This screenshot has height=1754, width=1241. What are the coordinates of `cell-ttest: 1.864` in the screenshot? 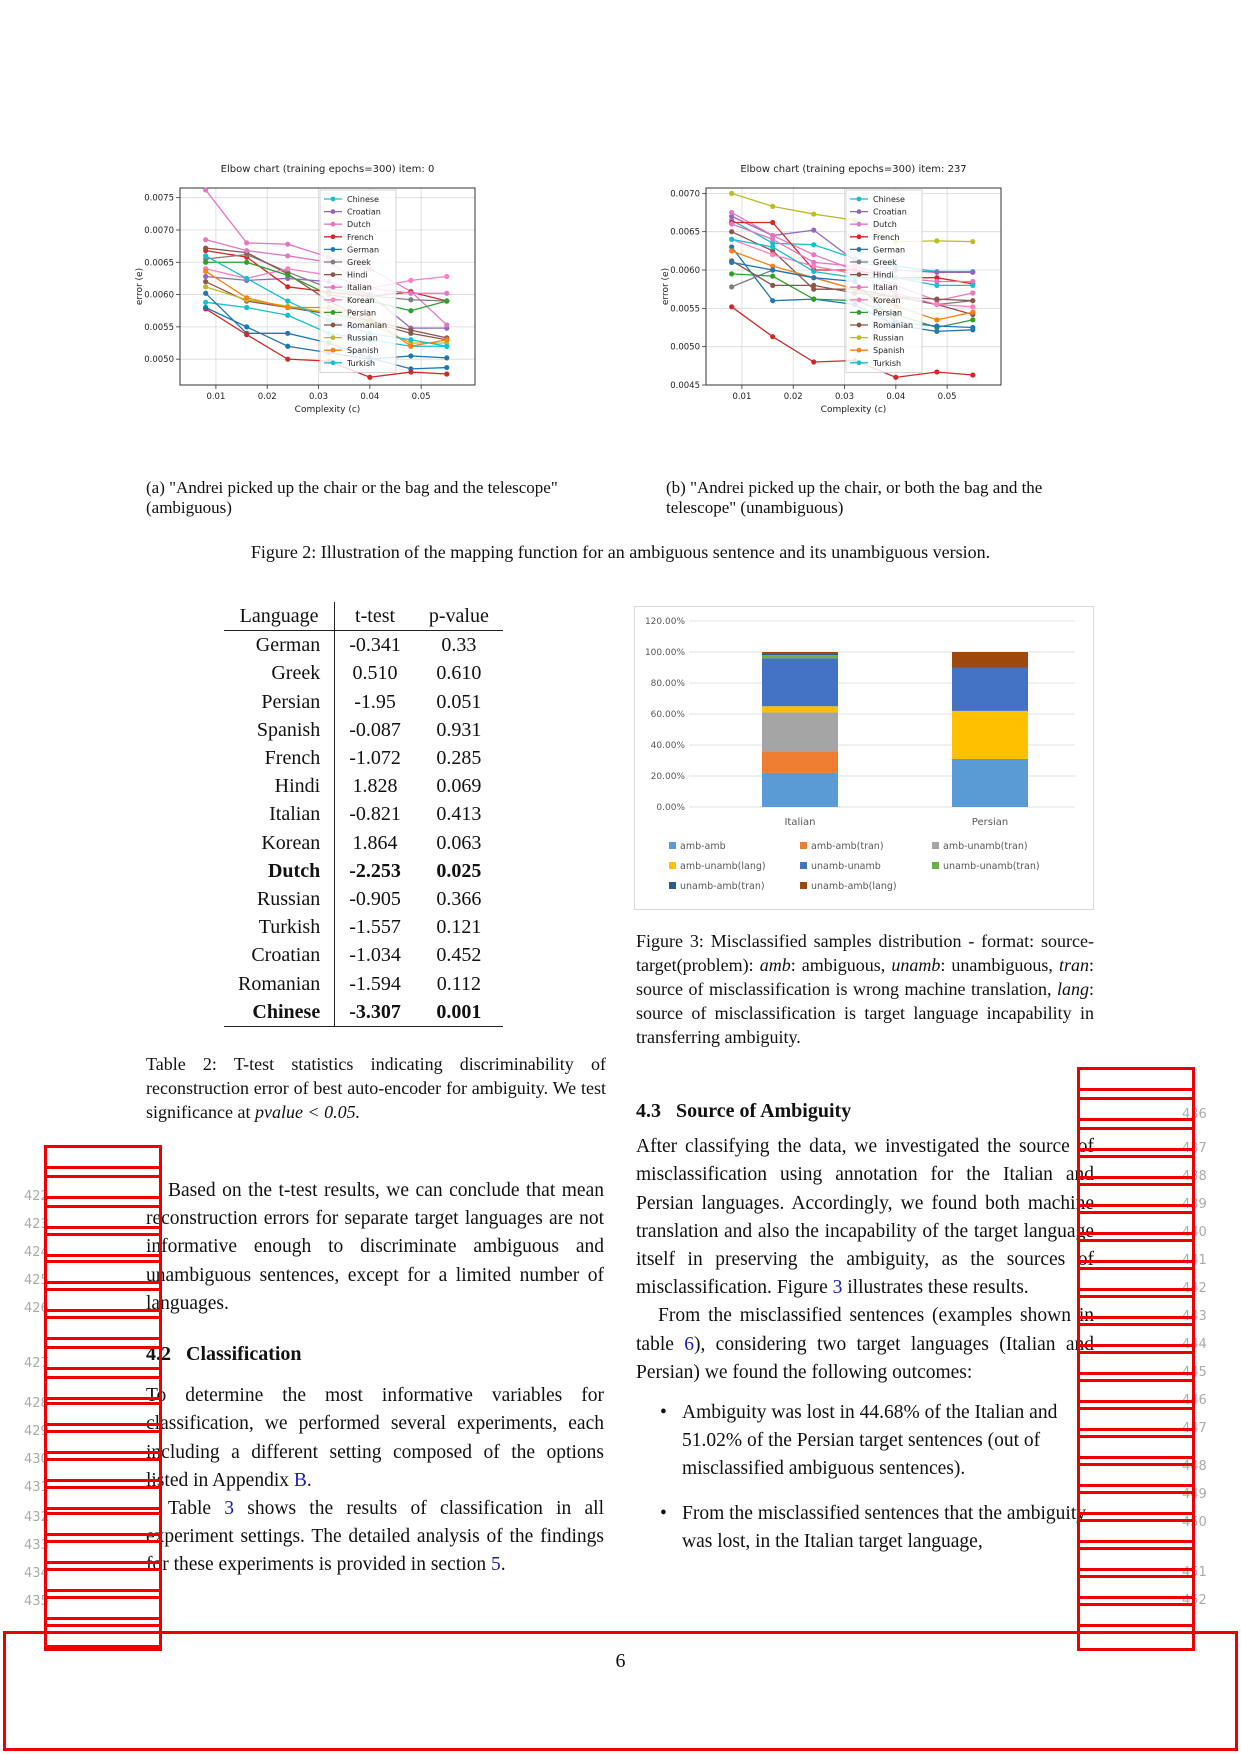 It's located at (374, 842).